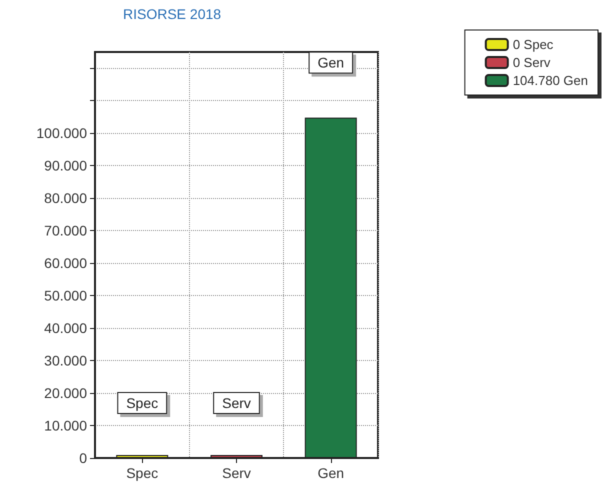 This screenshot has width=606, height=491. What do you see at coordinates (66, 328) in the screenshot?
I see `y-tick-label: 40.000` at bounding box center [66, 328].